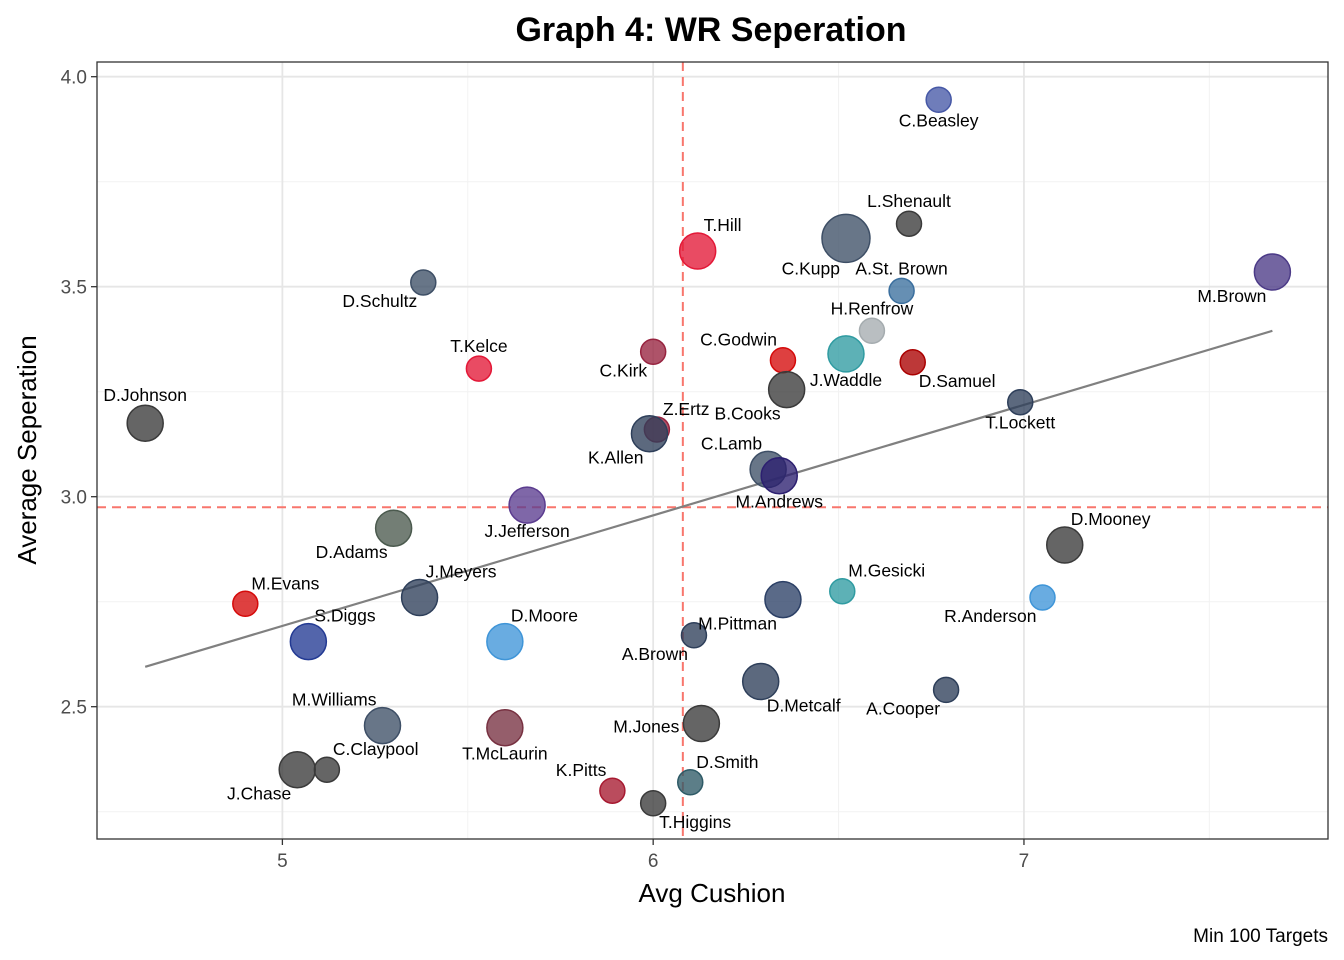 The image size is (1344, 960). I want to click on point-label: M.Gesicki, so click(886, 571).